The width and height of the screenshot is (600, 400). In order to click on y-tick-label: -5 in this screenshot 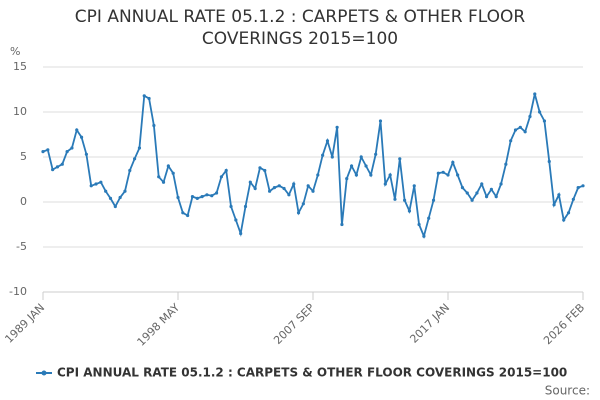, I will do `click(21, 246)`.